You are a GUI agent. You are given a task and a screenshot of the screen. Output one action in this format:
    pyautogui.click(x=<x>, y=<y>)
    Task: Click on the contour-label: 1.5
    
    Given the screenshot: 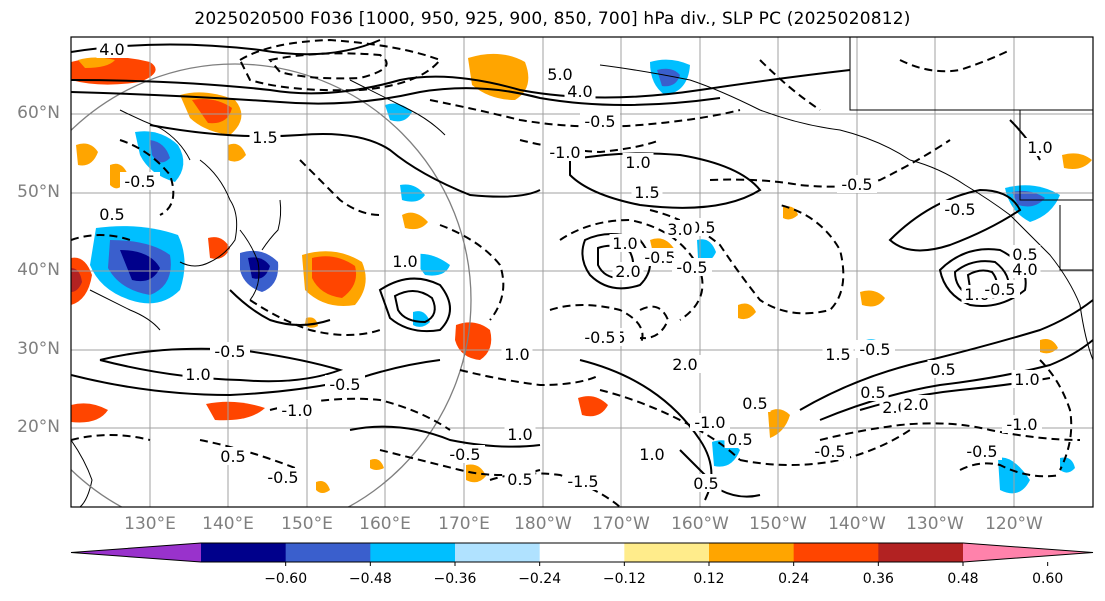 What is the action you would take?
    pyautogui.click(x=264, y=137)
    